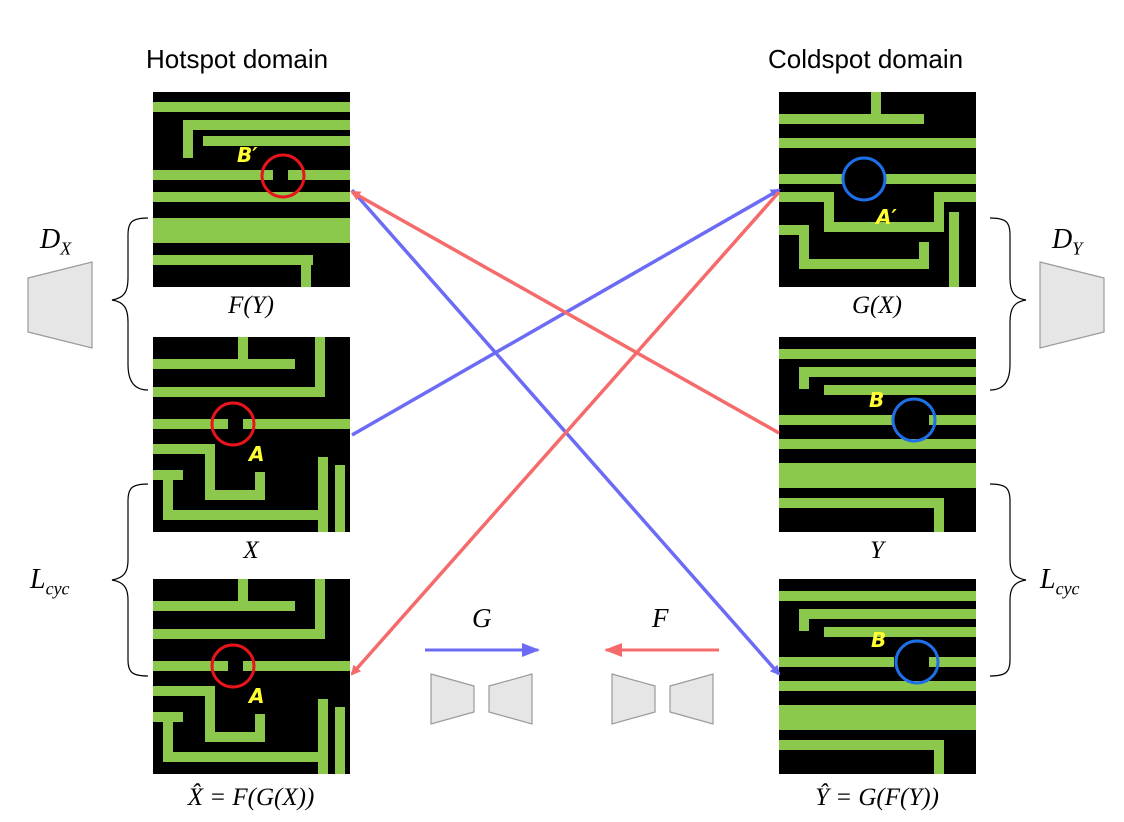  I want to click on coldspot-circle-a-prime, so click(864, 179).